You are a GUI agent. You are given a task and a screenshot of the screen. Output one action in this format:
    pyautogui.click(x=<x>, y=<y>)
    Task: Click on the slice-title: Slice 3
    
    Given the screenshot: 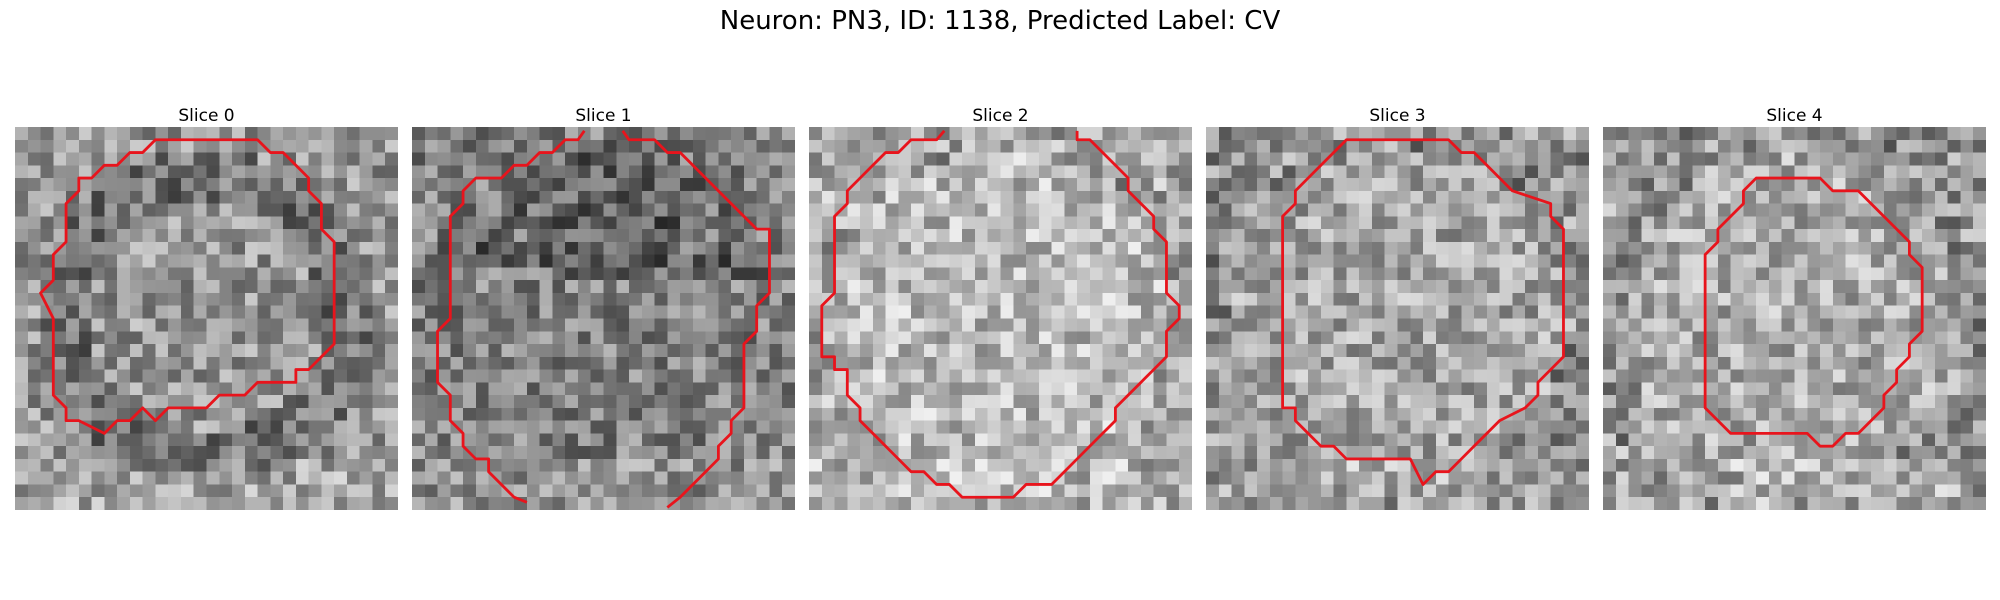 What is the action you would take?
    pyautogui.click(x=1397, y=116)
    